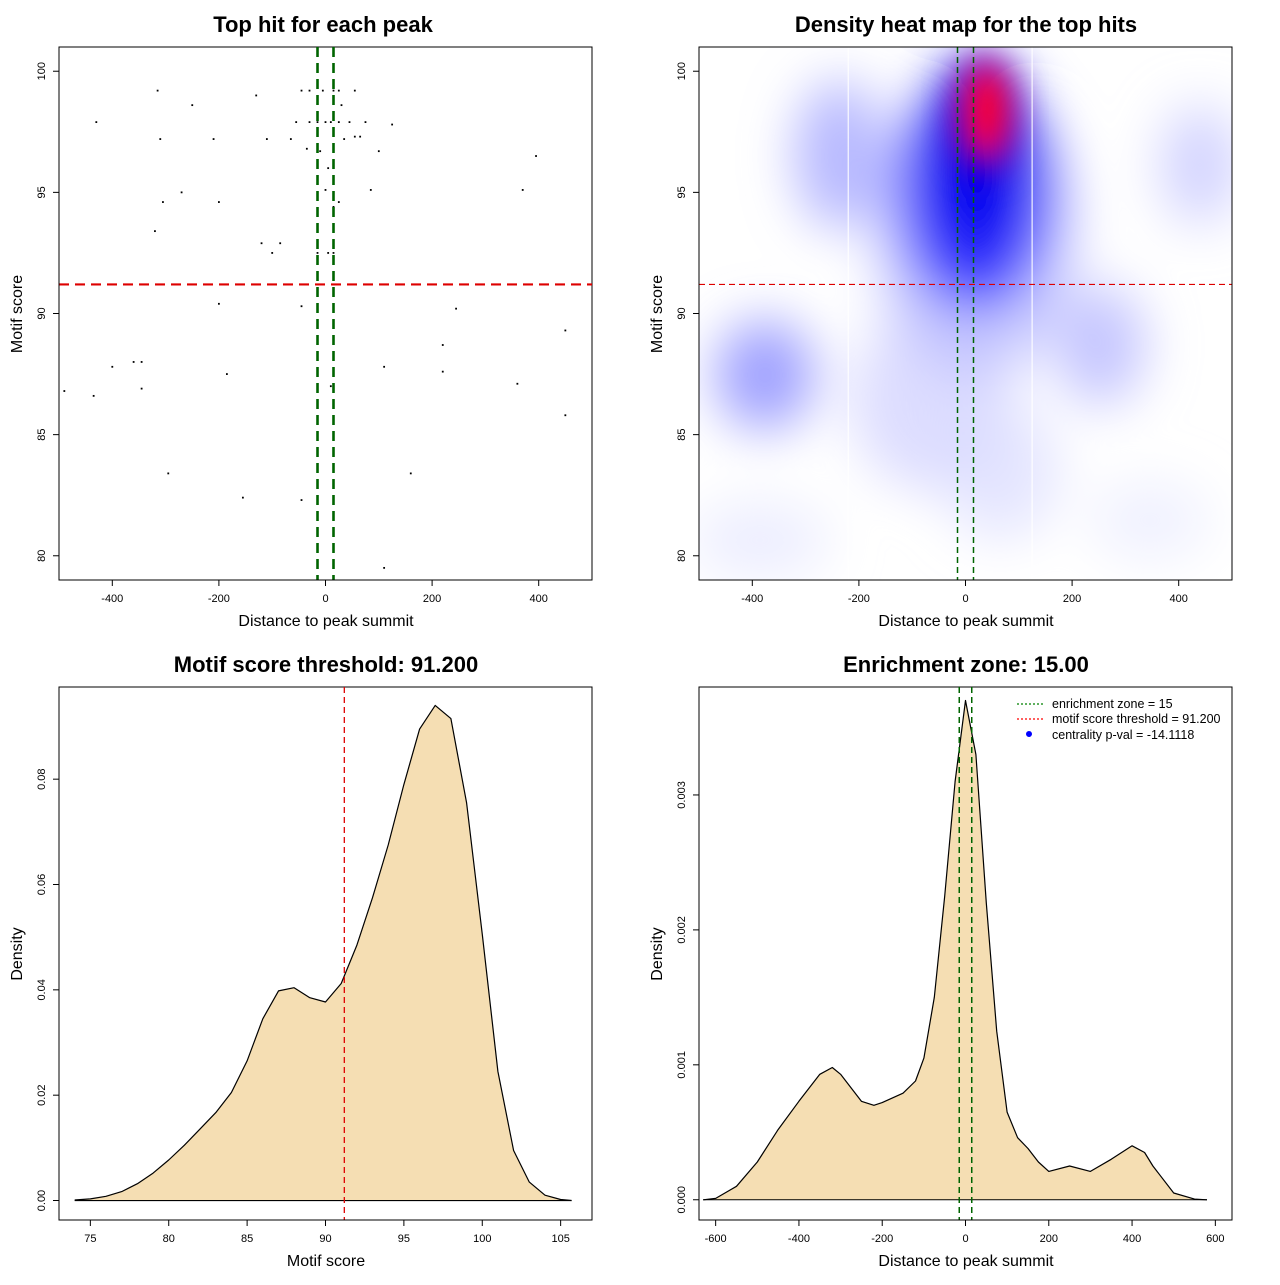  What do you see at coordinates (966, 24) in the screenshot?
I see `heatmap-title: Density heat map for the top hits` at bounding box center [966, 24].